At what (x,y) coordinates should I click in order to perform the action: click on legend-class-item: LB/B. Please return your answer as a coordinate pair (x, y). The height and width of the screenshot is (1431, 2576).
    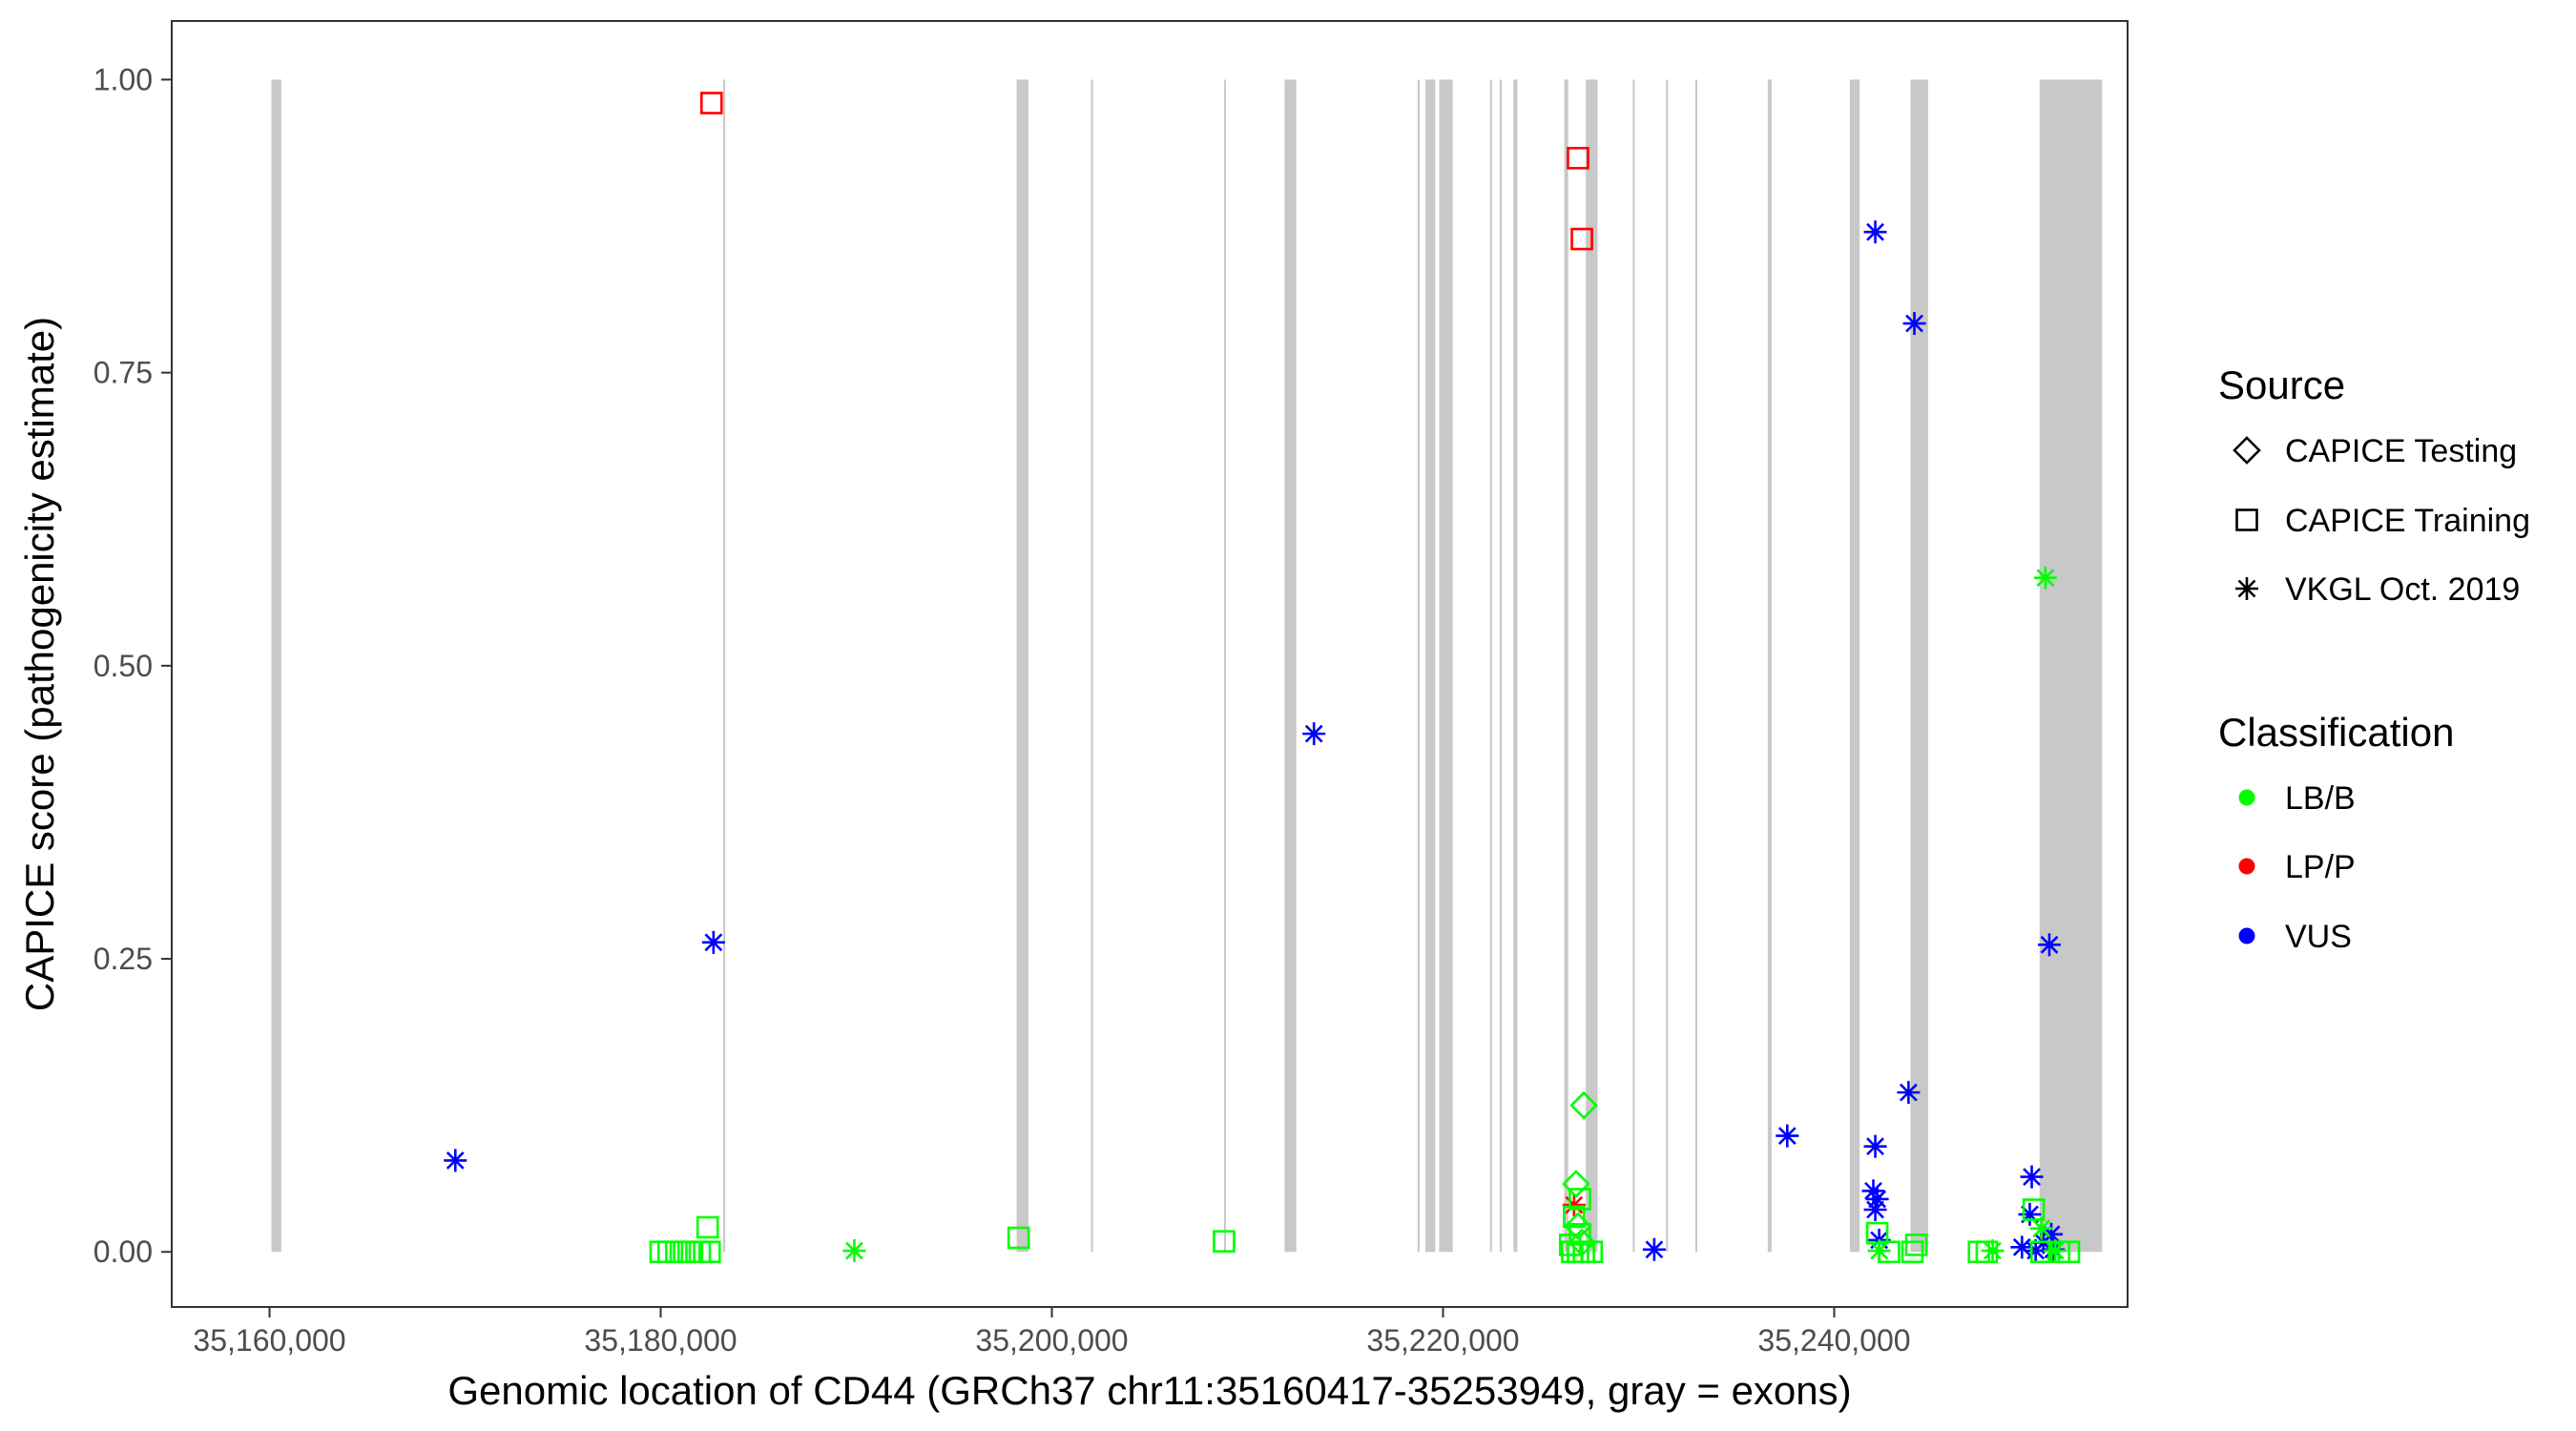
    Looking at the image, I should click on (2297, 798).